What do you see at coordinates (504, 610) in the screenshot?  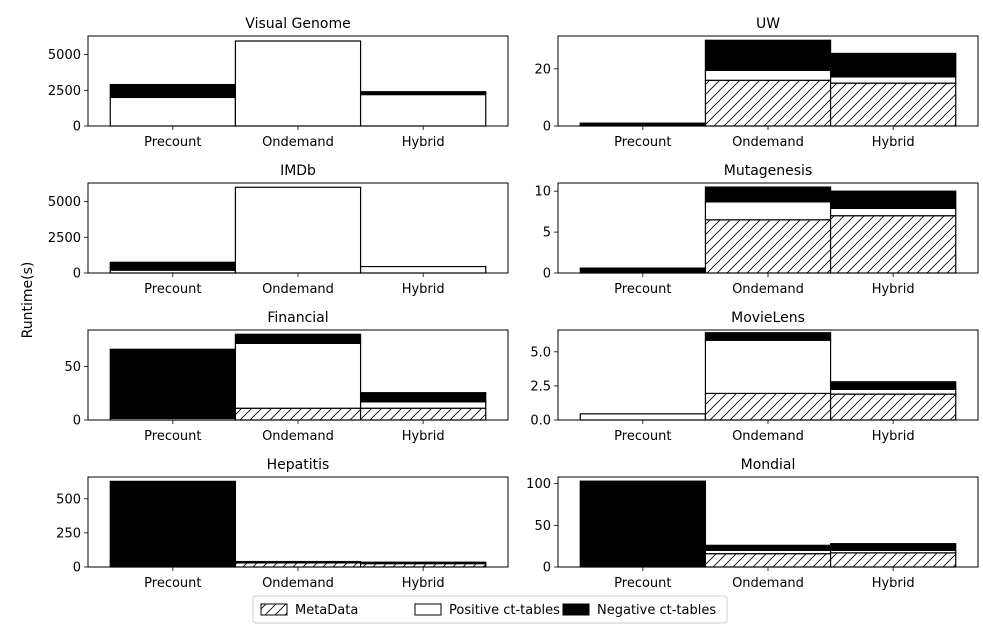 I see `legend-label-positive-ct-tables: Positive ct-tables` at bounding box center [504, 610].